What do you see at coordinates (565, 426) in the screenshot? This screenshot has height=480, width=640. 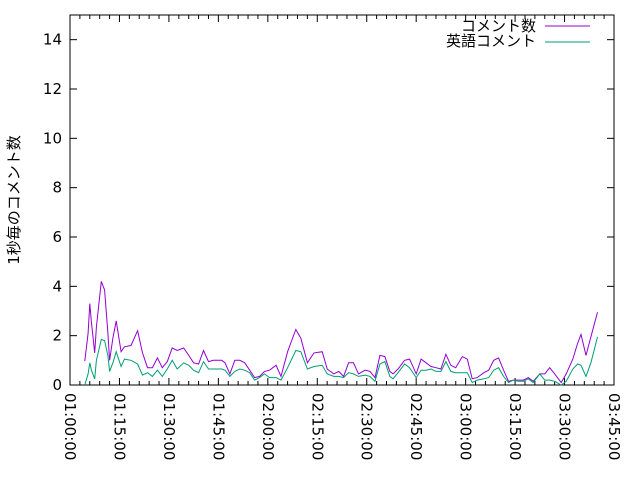 I see `x-tick-label: 03:30:00` at bounding box center [565, 426].